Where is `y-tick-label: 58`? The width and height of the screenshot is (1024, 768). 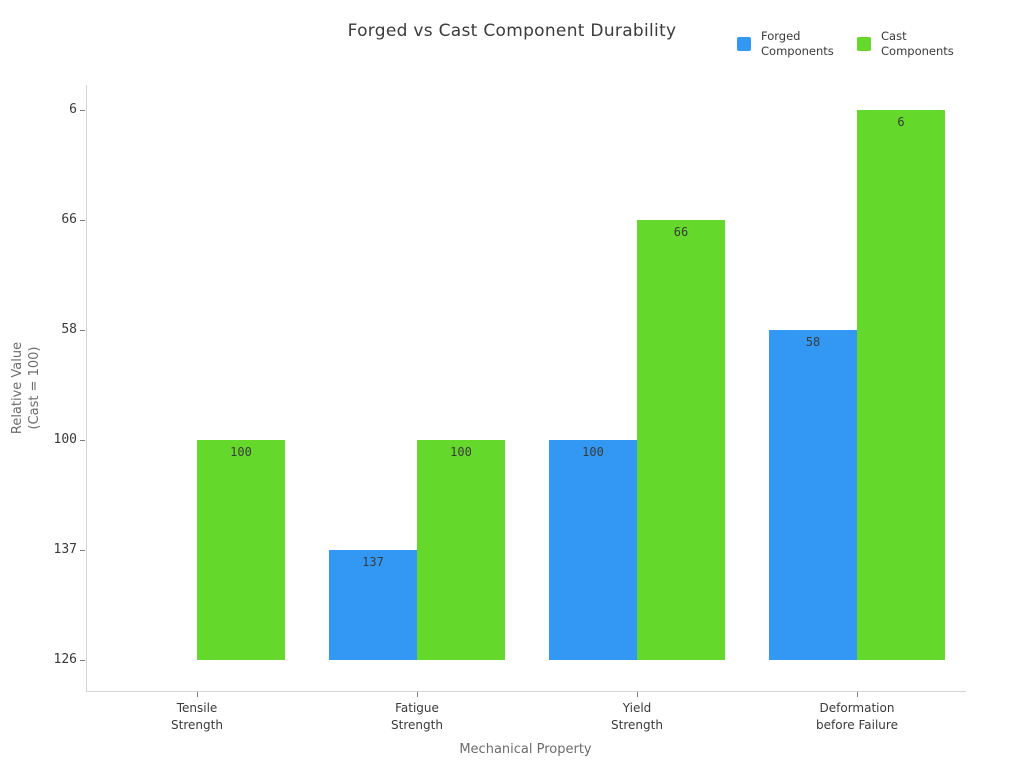 y-tick-label: 58 is located at coordinates (69, 329).